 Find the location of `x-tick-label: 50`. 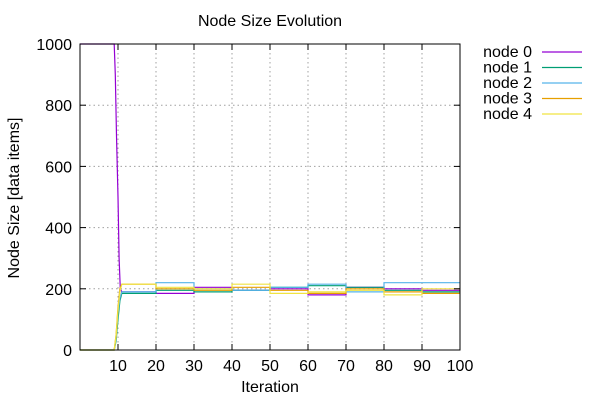

x-tick-label: 50 is located at coordinates (270, 366).